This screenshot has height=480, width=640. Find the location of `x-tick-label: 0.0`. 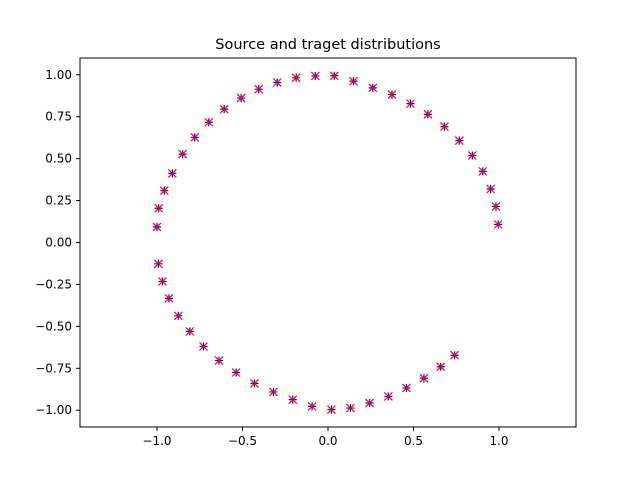

x-tick-label: 0.0 is located at coordinates (327, 441).